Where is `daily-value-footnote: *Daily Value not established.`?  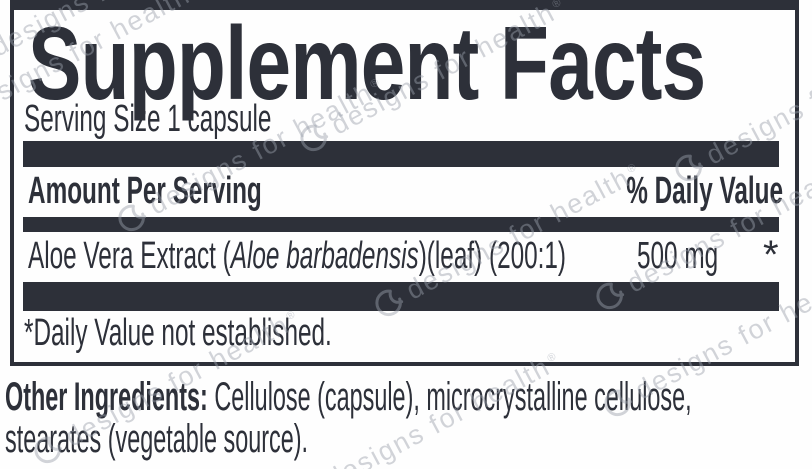 daily-value-footnote: *Daily Value not established. is located at coordinates (264, 333).